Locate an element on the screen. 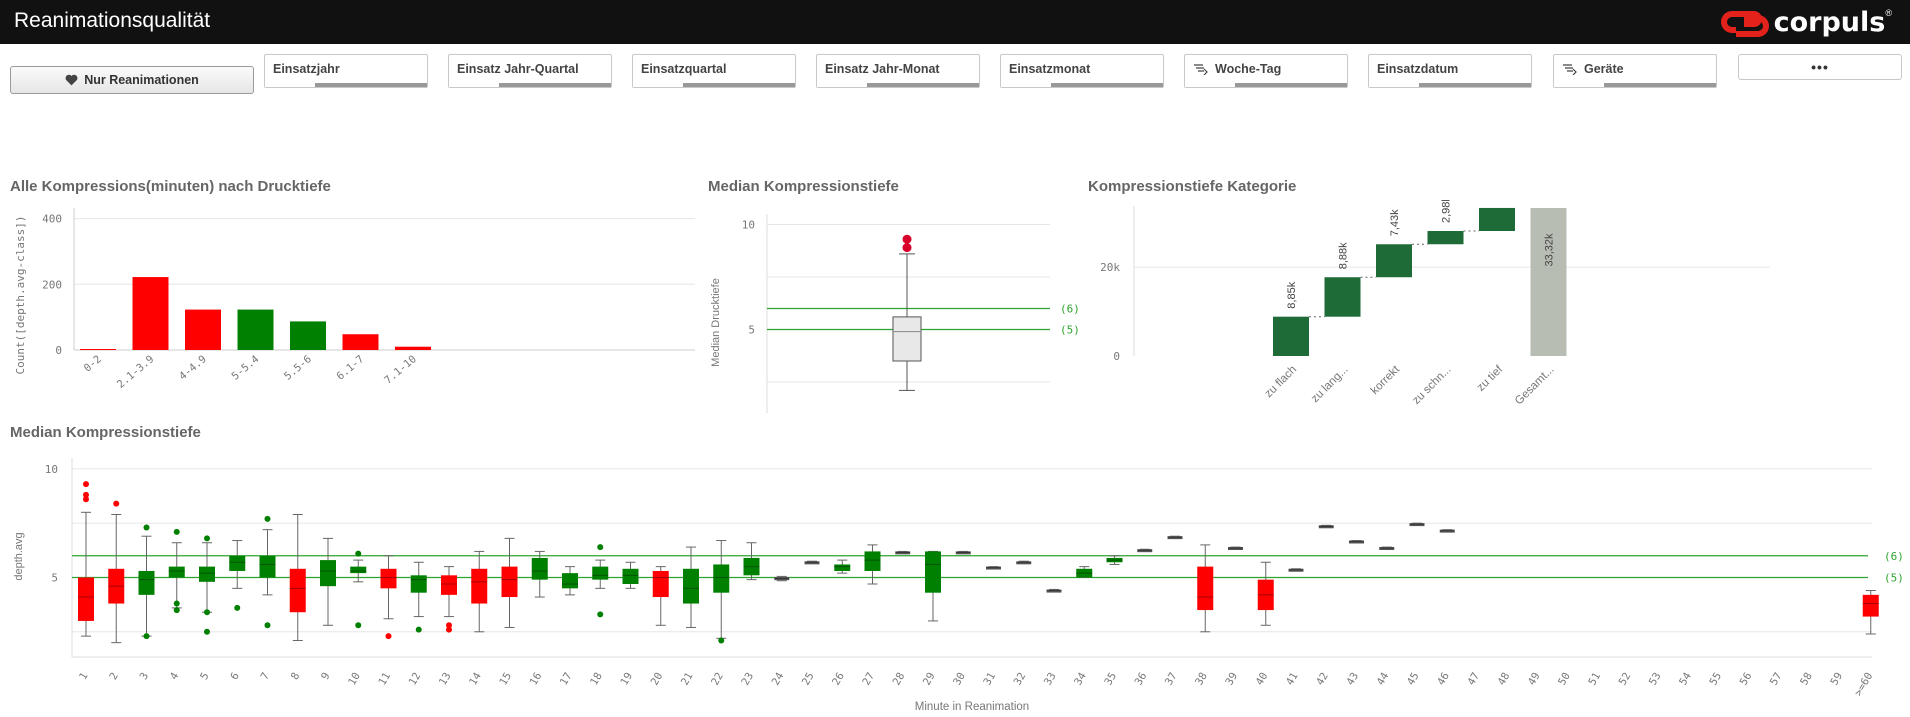 Image resolution: width=1910 pixels, height=717 pixels. median-depth-box-chart: 5 10 Median Drucktiefe (6) (5) is located at coordinates (895, 313).